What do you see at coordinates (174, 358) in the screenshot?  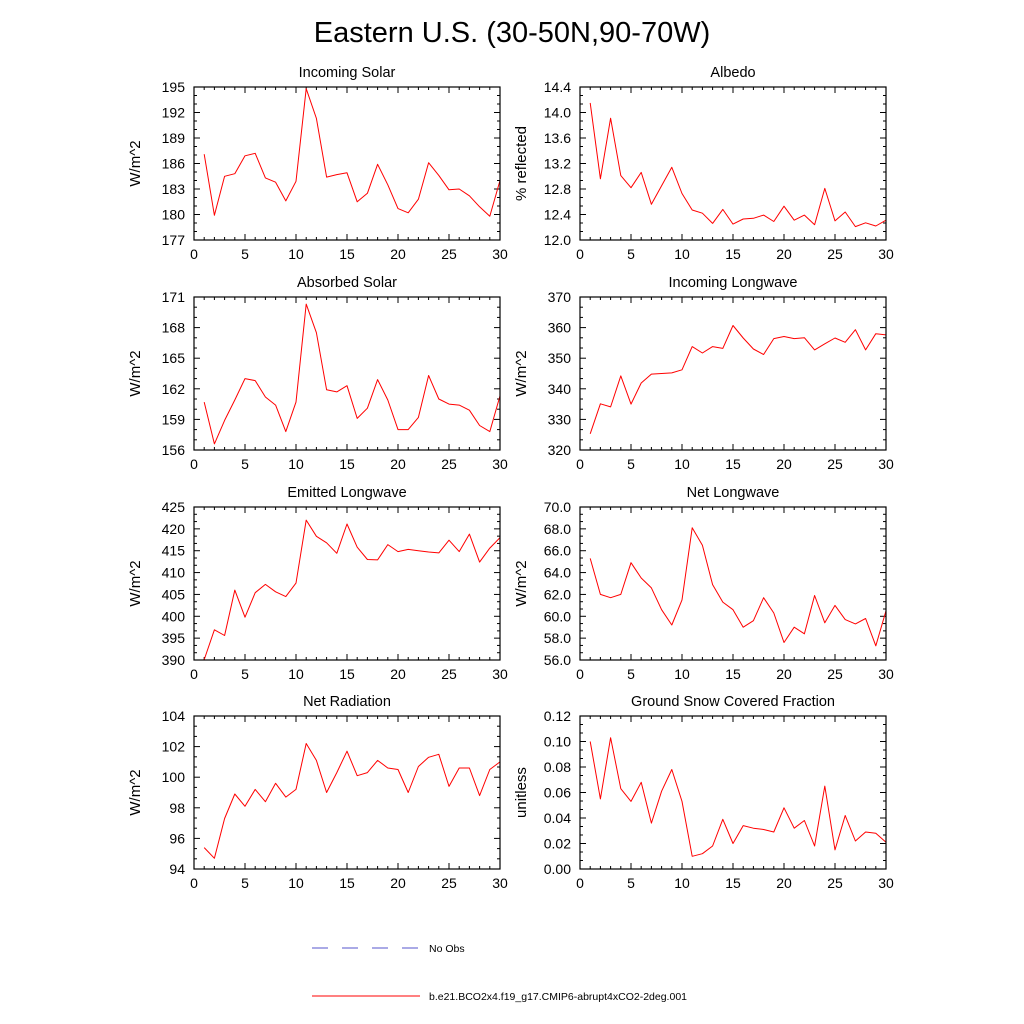 I see `y-tick-label: 165` at bounding box center [174, 358].